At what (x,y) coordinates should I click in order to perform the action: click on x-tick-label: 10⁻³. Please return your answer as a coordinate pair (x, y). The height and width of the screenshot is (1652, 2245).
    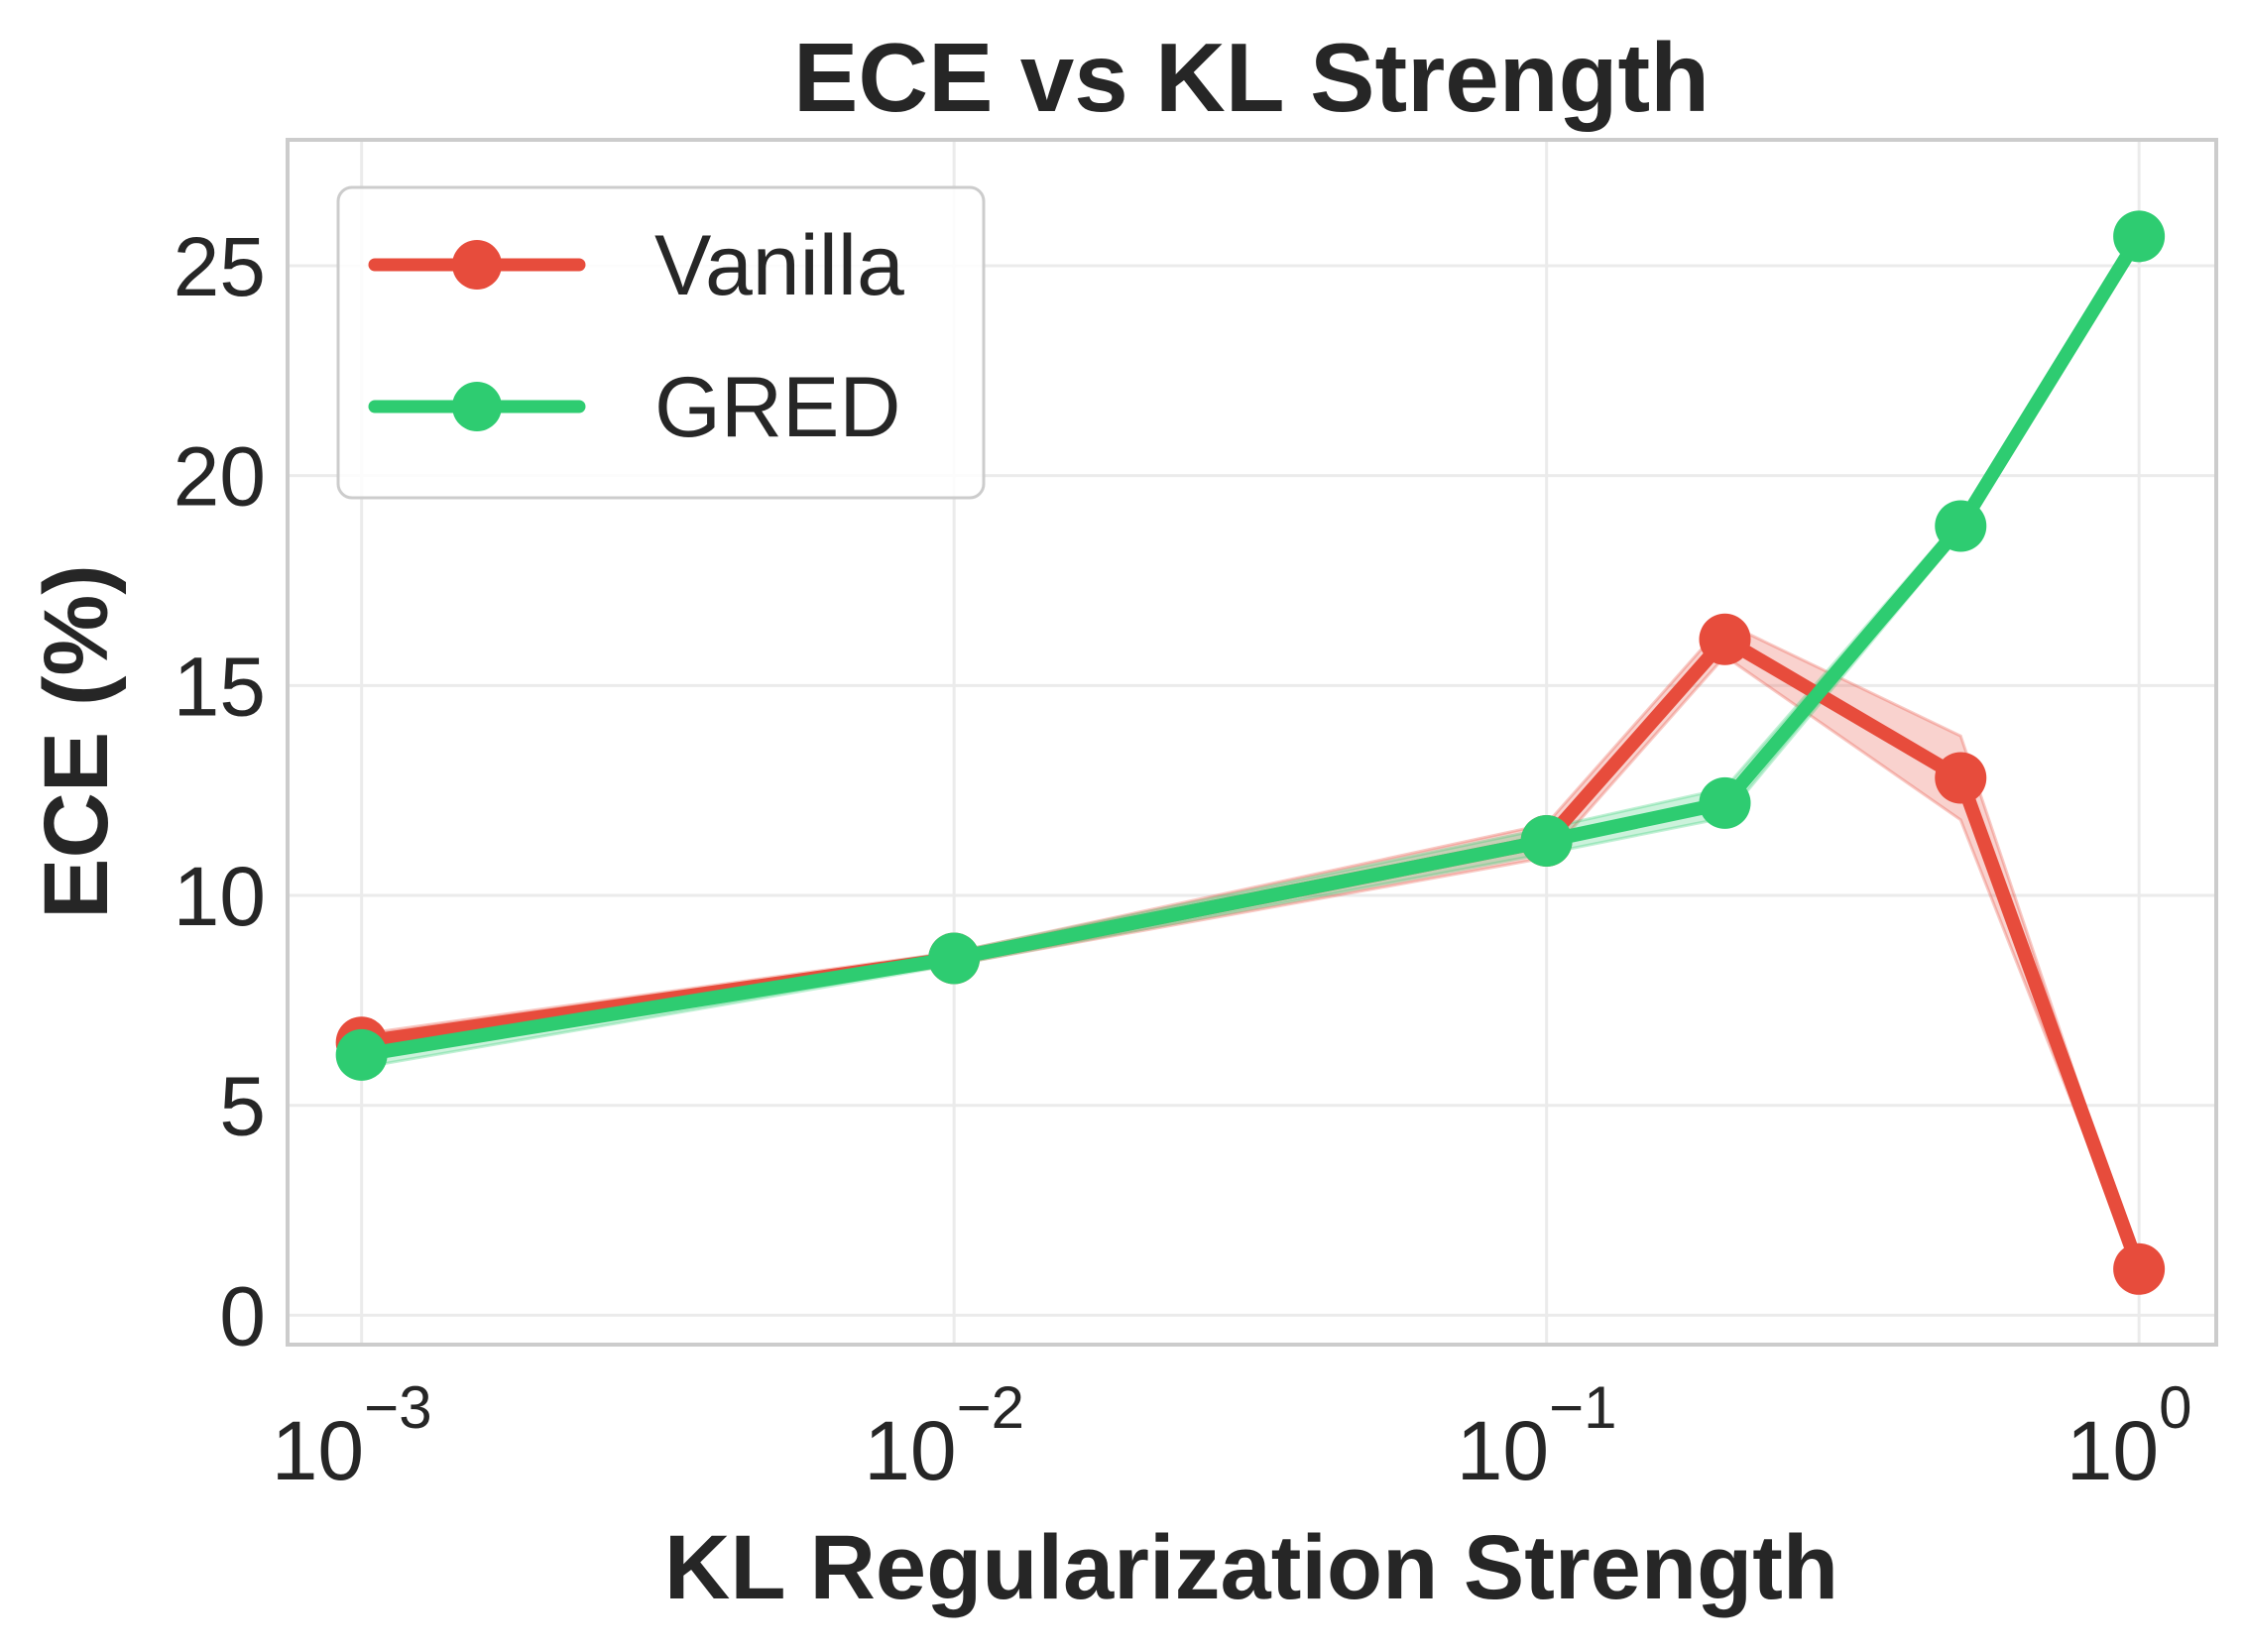
    Looking at the image, I should click on (352, 1435).